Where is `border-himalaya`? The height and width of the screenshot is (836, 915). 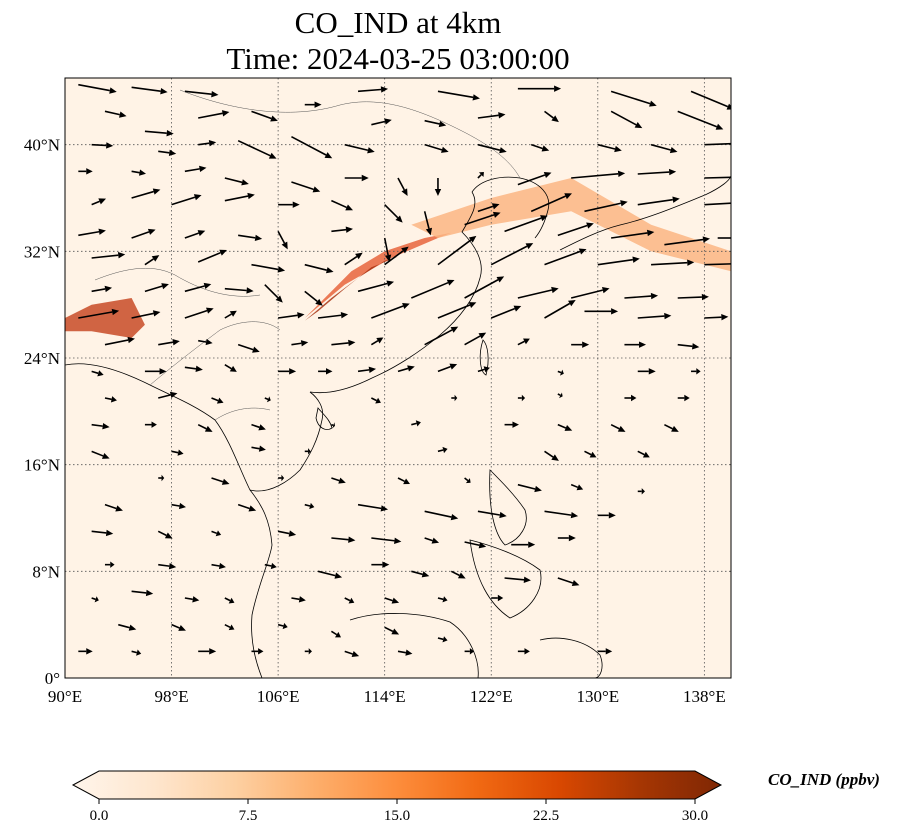 border-himalaya is located at coordinates (177, 282).